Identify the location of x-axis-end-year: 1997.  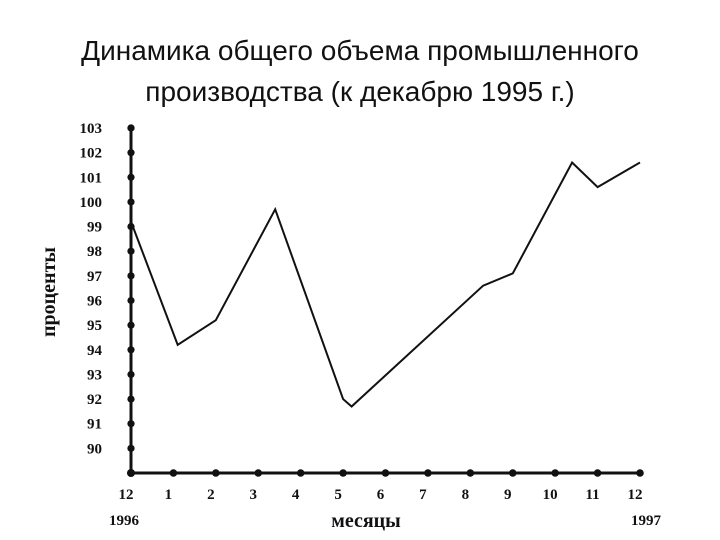
(646, 521).